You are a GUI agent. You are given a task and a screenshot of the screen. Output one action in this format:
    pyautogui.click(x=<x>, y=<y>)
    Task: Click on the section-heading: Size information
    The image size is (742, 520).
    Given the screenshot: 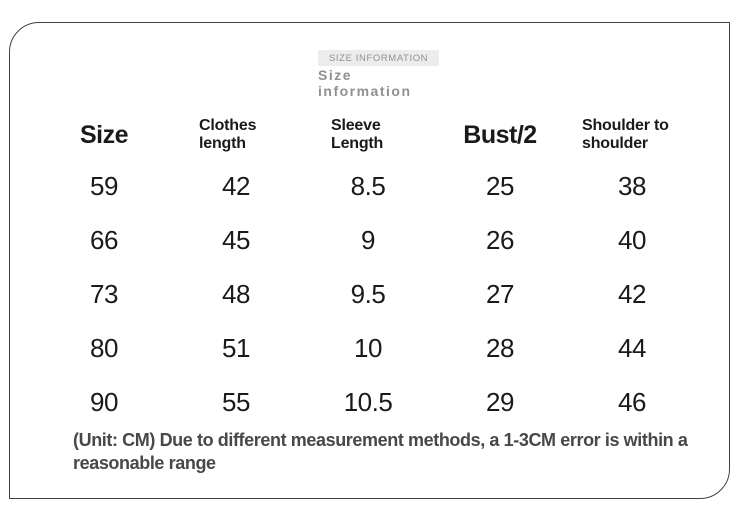 What is the action you would take?
    pyautogui.click(x=365, y=83)
    